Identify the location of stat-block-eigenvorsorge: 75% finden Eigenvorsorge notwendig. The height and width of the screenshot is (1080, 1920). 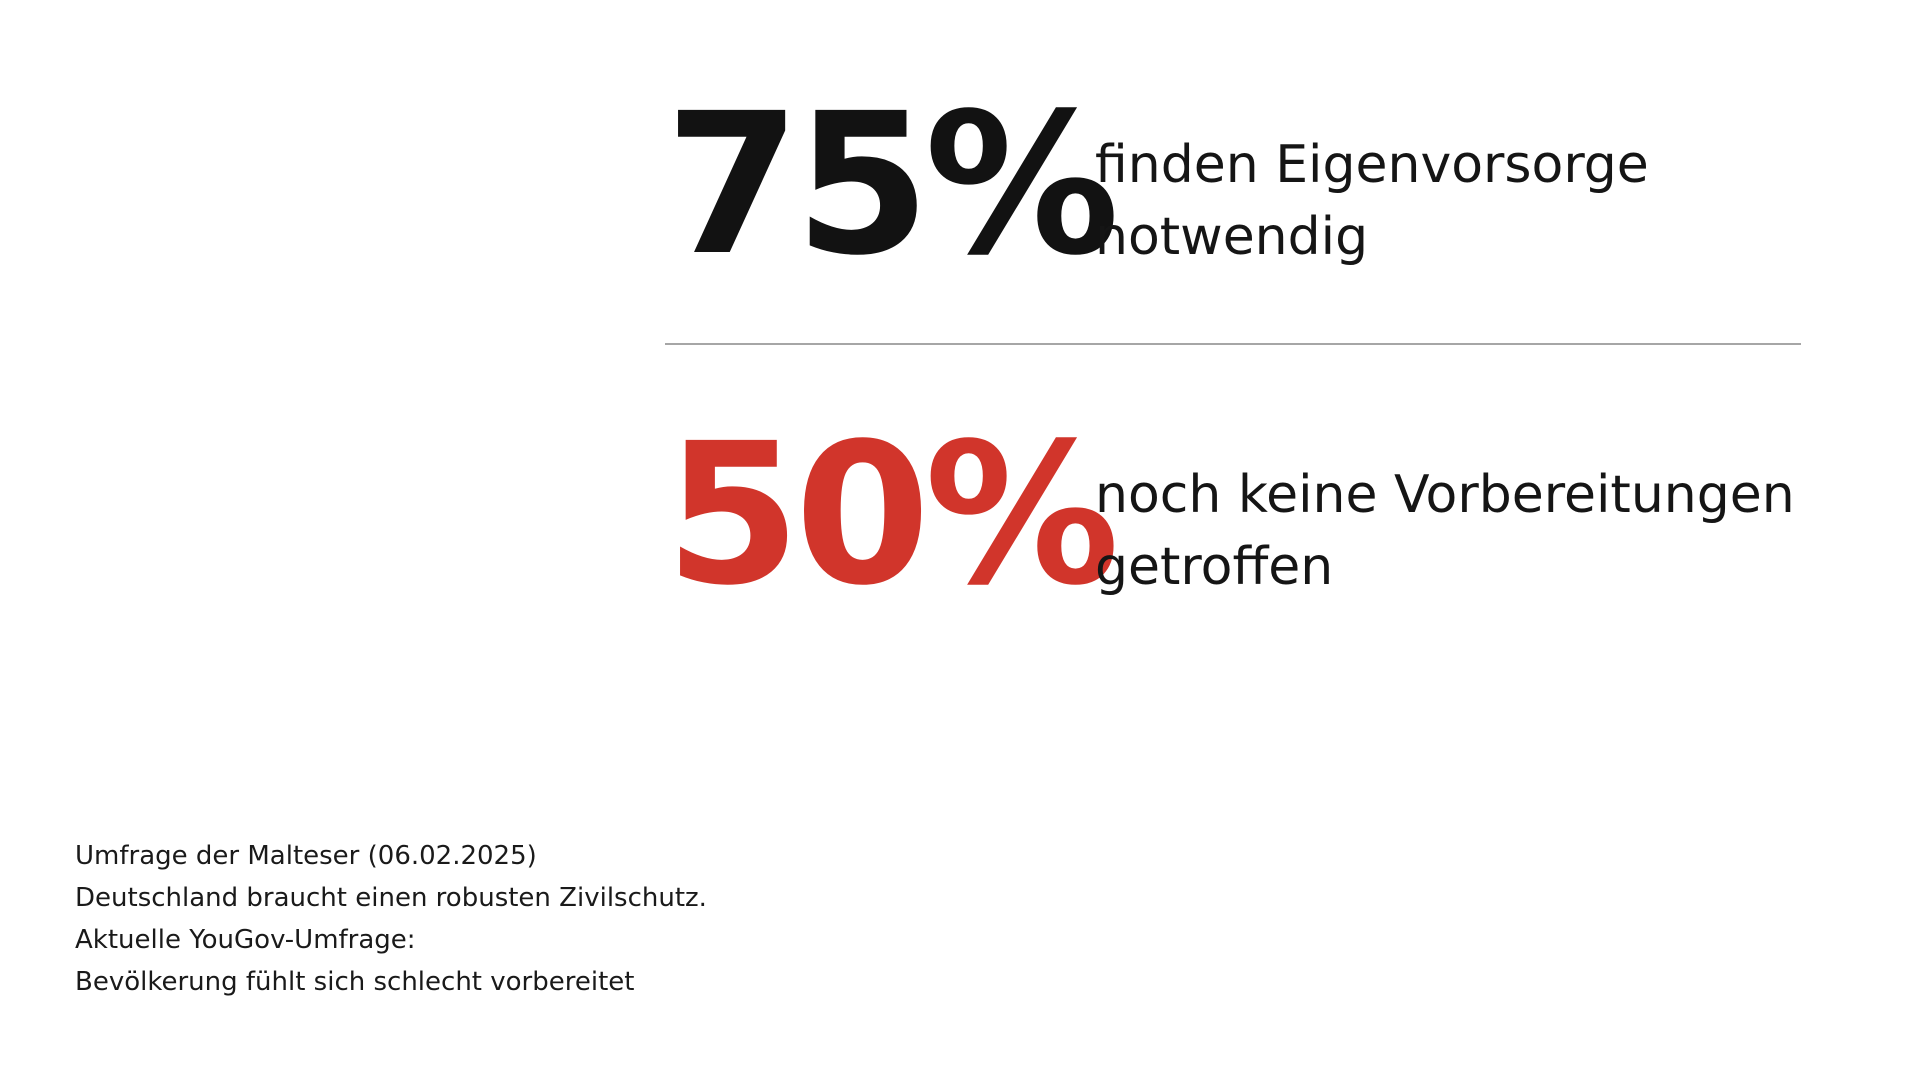
(1245, 185).